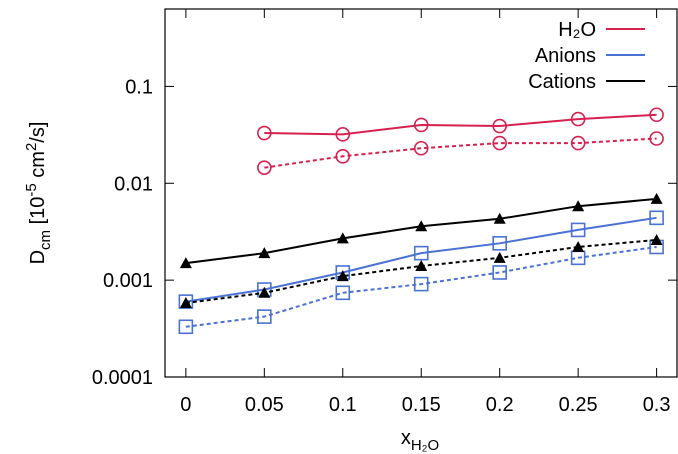 This screenshot has width=678, height=454. I want to click on x-axis-label: xH₂O, so click(420, 440).